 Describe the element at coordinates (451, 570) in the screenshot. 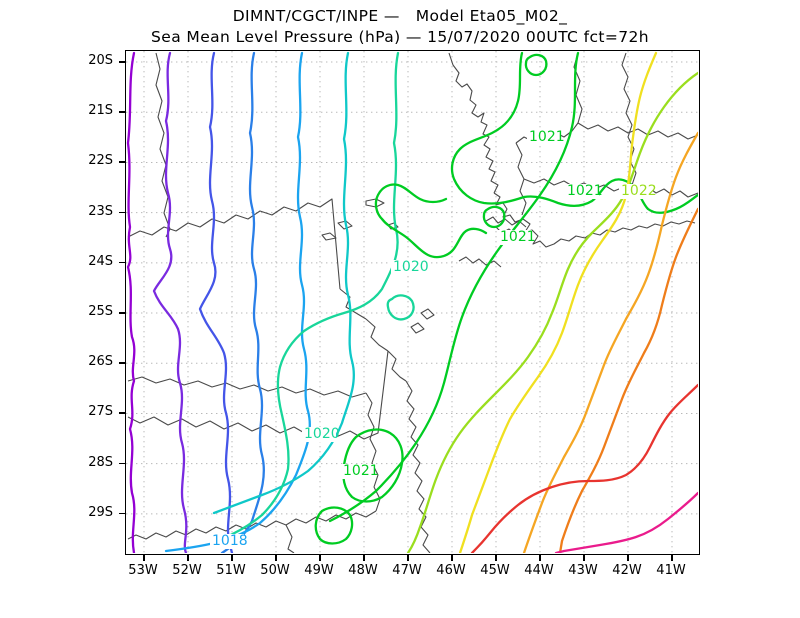

I see `x-axis-tick-label: 46W` at that location.